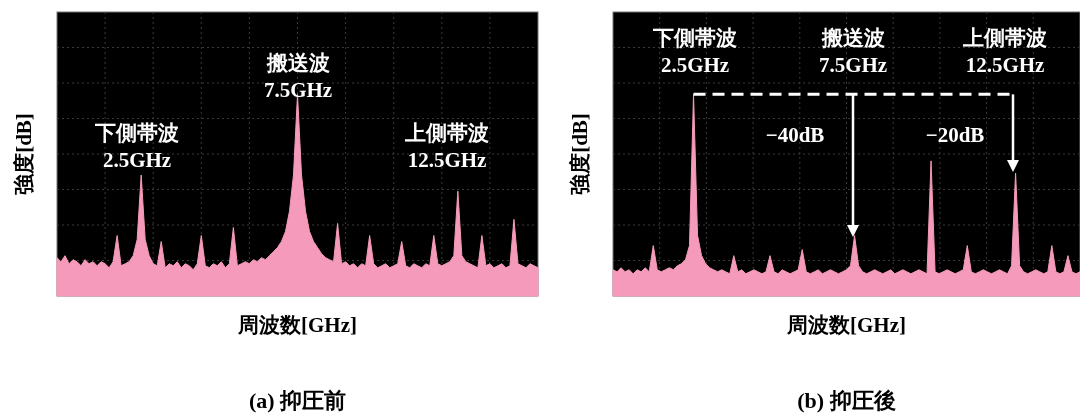 The width and height of the screenshot is (1080, 415). What do you see at coordinates (853, 52) in the screenshot?
I see `text: 搬送波 7.5GHz` at bounding box center [853, 52].